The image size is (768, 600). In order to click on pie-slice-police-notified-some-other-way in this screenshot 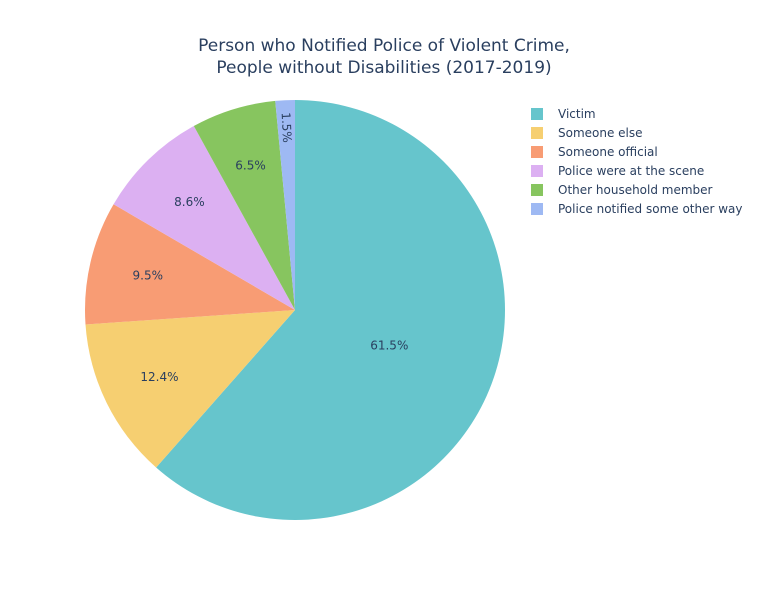, I will do `click(285, 205)`.